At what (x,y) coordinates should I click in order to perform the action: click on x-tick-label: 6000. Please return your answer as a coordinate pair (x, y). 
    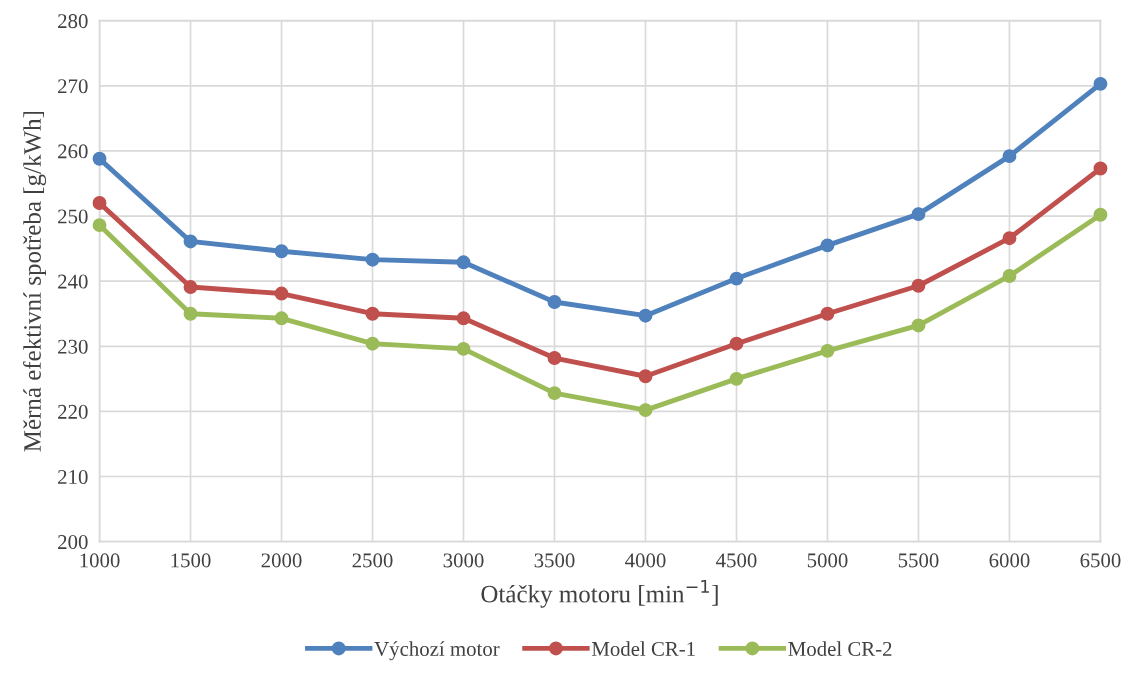
    Looking at the image, I should click on (1009, 560).